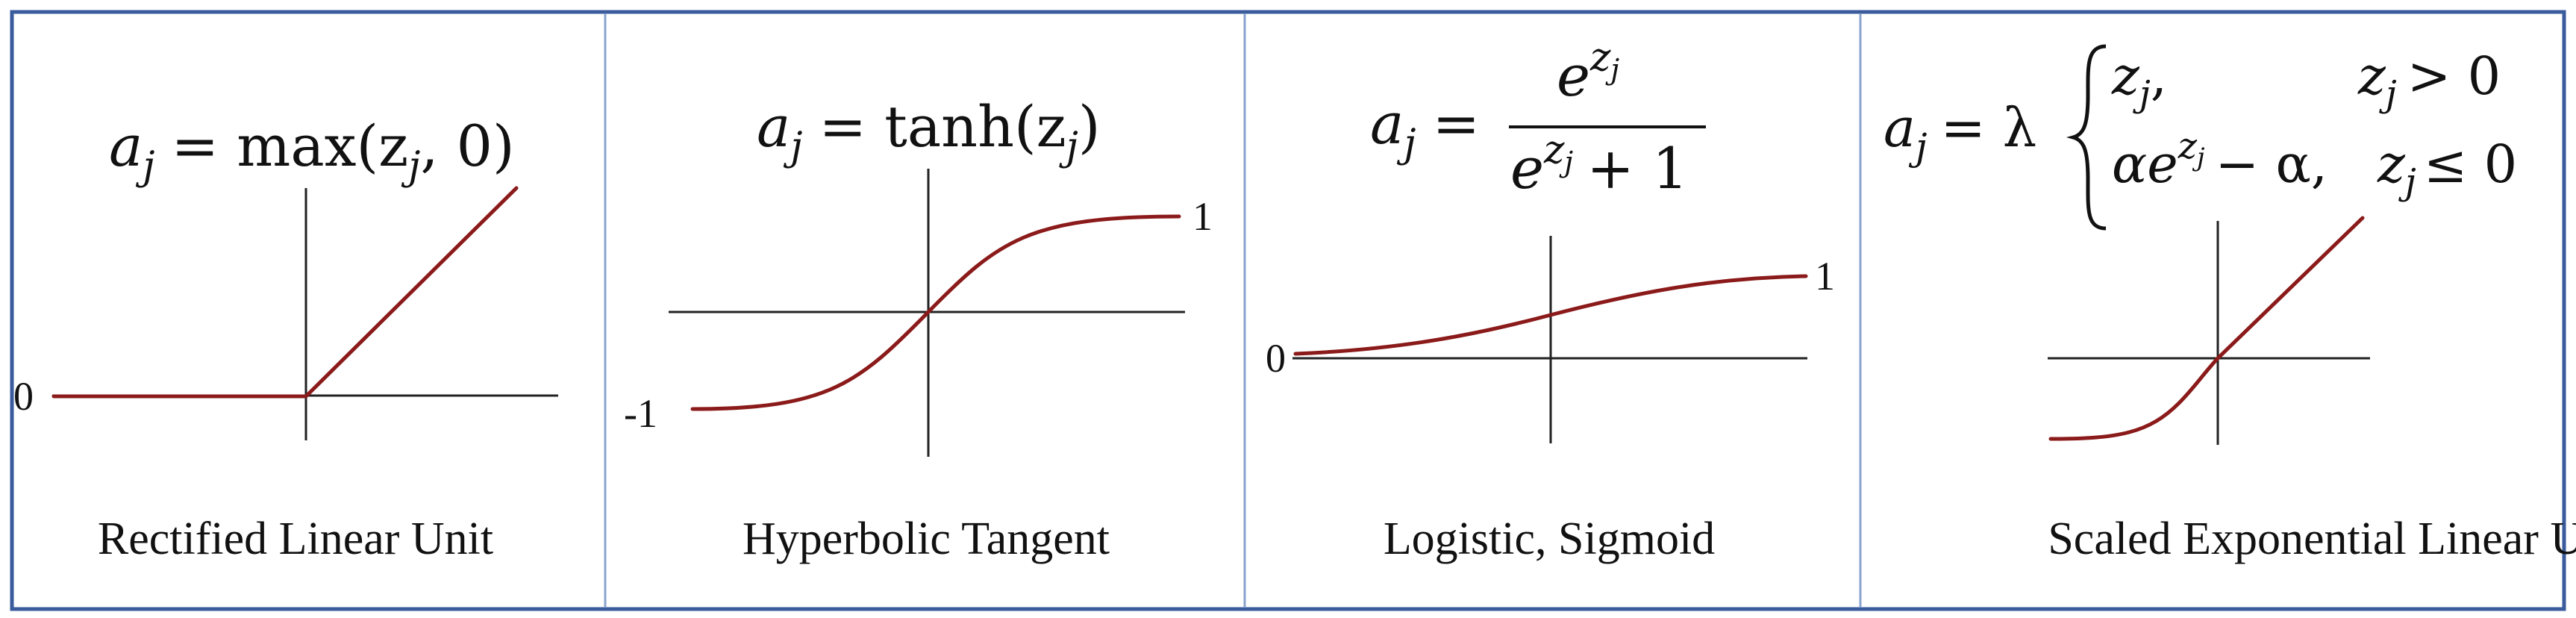 This screenshot has width=2576, height=618. Describe the element at coordinates (1549, 539) in the screenshot. I see `sigmoid-caption: Logistic, Sigmoid` at that location.